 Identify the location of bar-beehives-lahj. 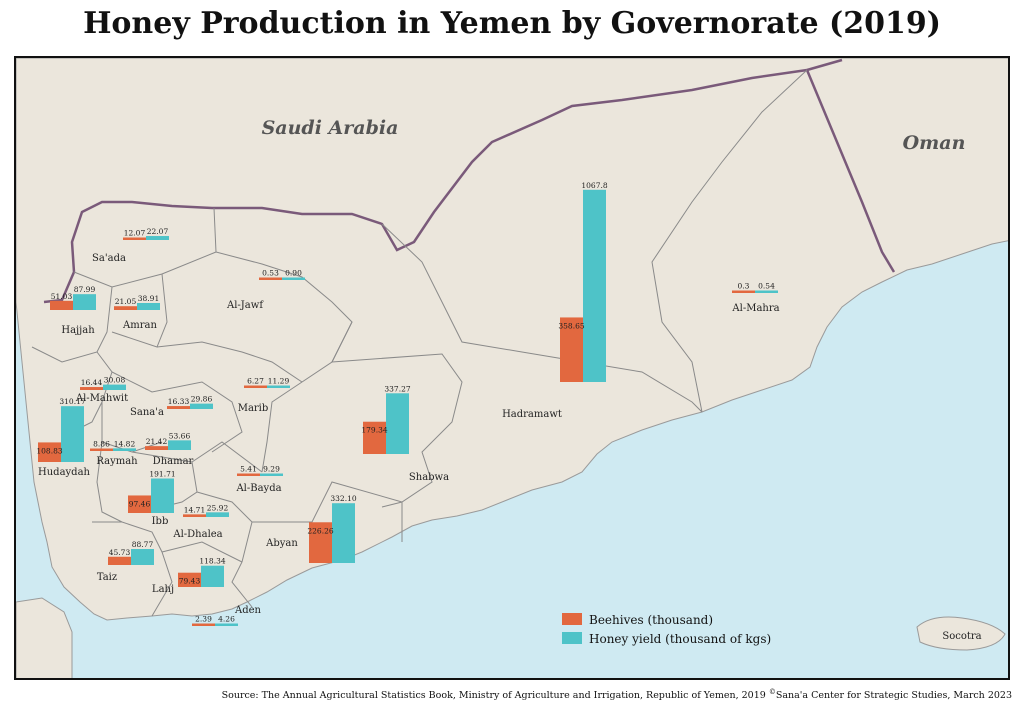
(189, 579).